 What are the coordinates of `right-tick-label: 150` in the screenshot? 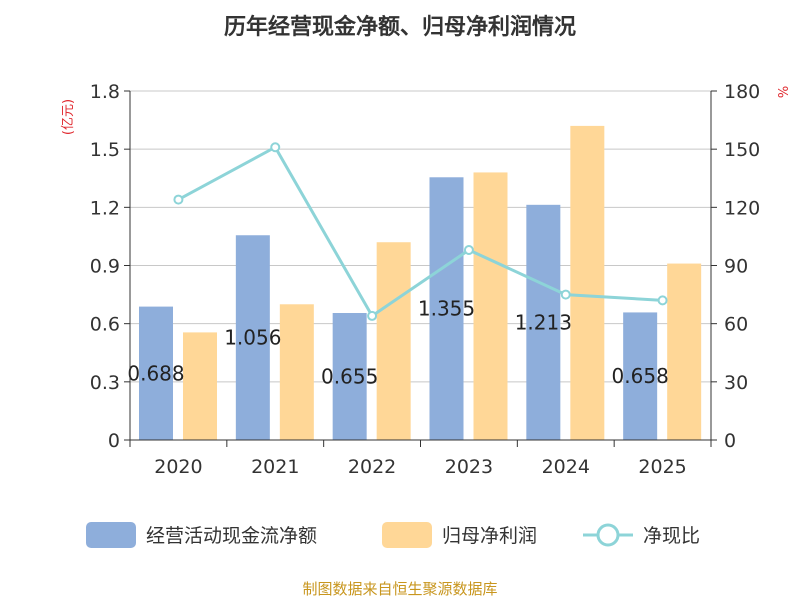 It's located at (742, 150).